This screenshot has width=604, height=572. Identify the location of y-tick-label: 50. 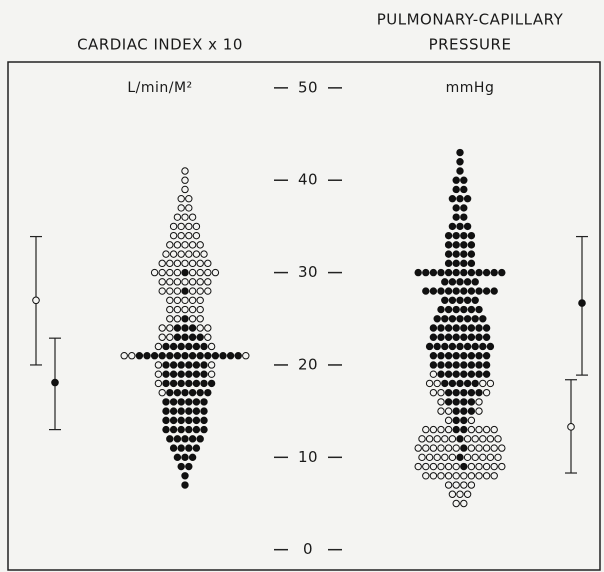
(308, 87).